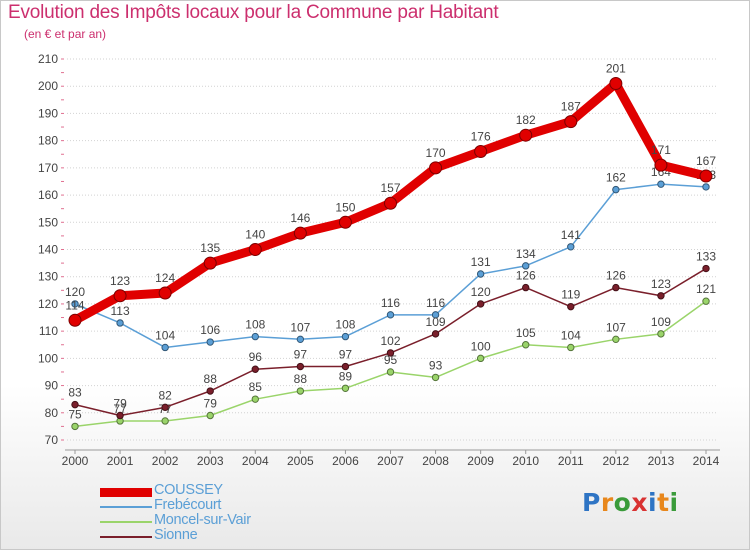 The width and height of the screenshot is (750, 550). I want to click on data-label: 121, so click(706, 289).